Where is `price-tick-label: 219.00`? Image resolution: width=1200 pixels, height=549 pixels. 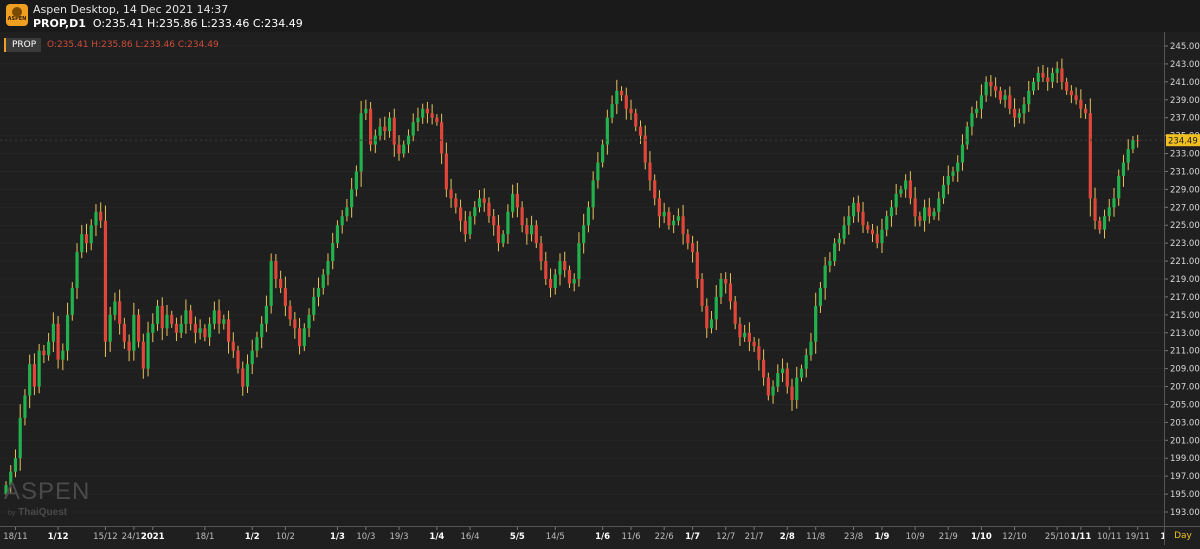 price-tick-label: 219.00 is located at coordinates (1185, 280).